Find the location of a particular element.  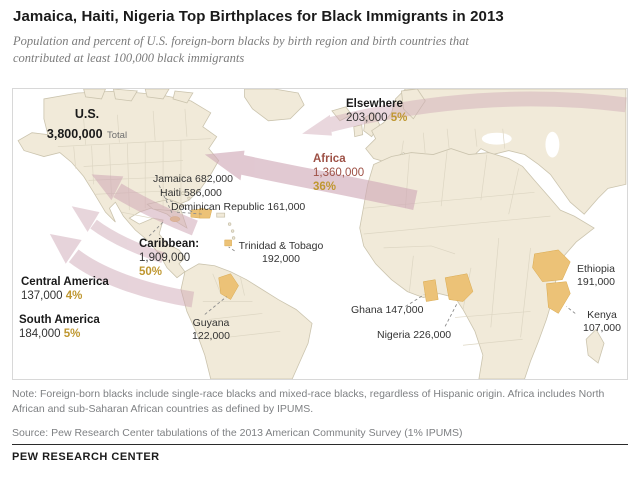

highlight-dominican-republic is located at coordinates (206, 213).